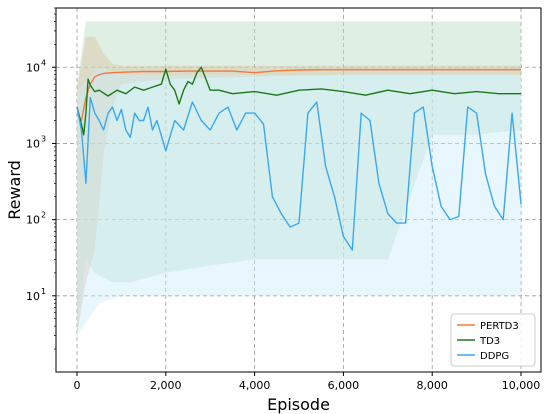 This screenshot has width=550, height=414. Describe the element at coordinates (521, 385) in the screenshot. I see `x-tick-label: 10,000` at that location.